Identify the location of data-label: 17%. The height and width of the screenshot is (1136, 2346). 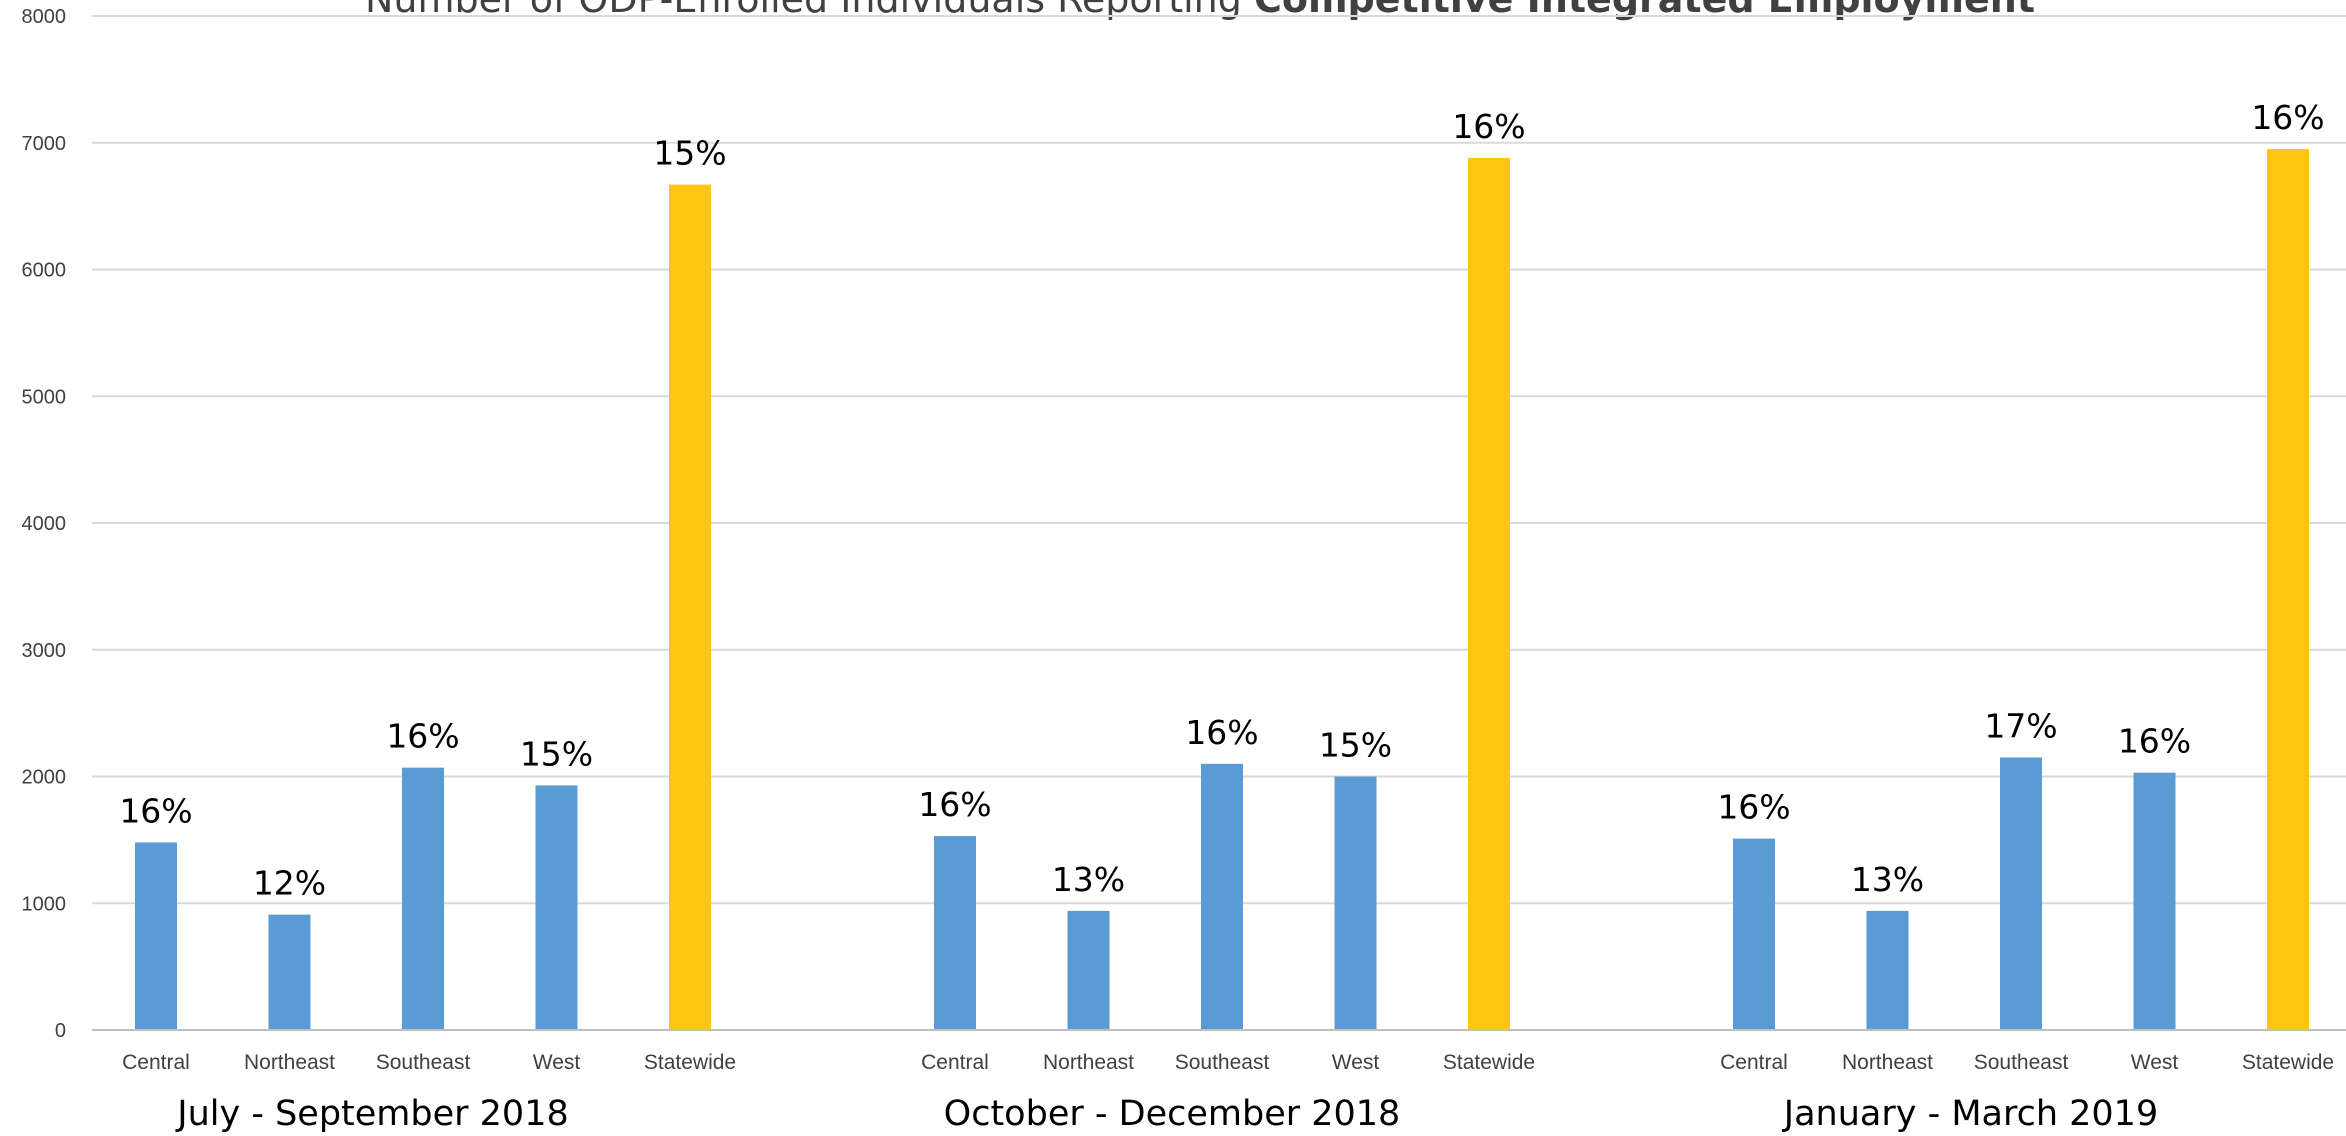
(2020, 725).